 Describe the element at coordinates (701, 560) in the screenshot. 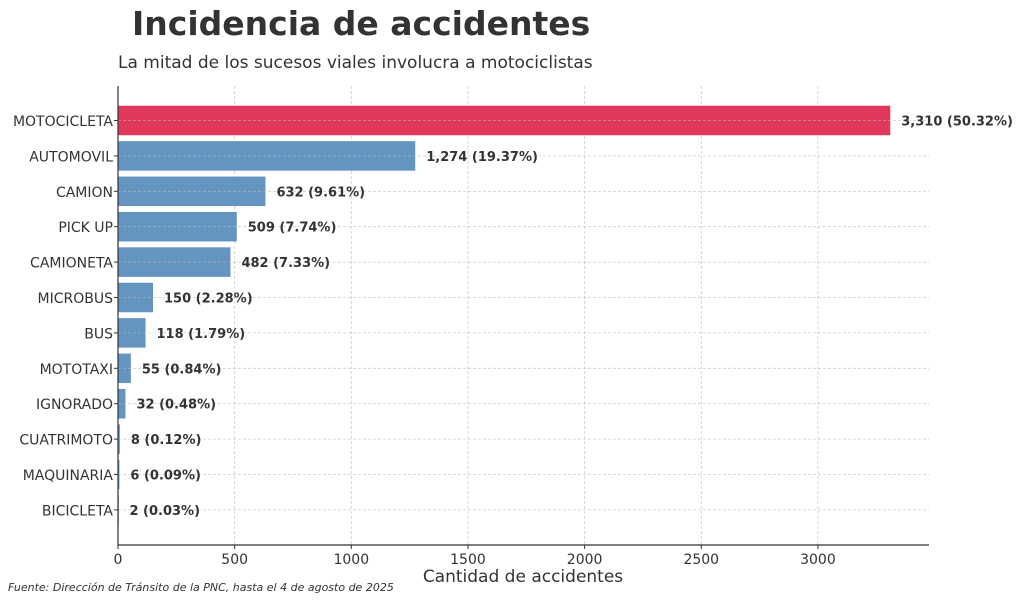

I see `x-tick-label: 2500` at that location.